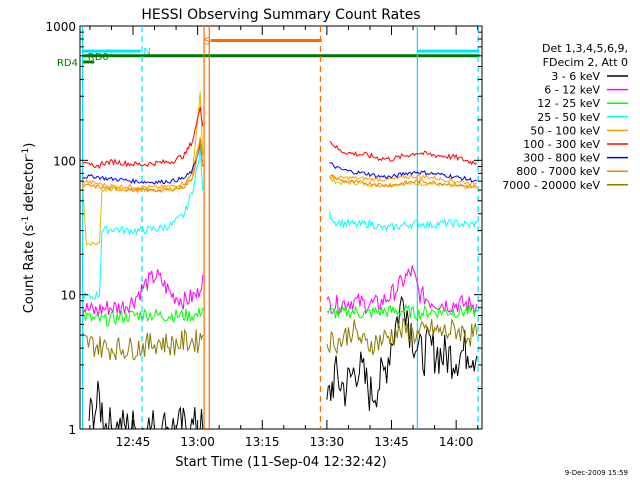  Describe the element at coordinates (280, 462) in the screenshot. I see `x-axis-label: Start Time (11-Sep-04 12:32:42)` at that location.